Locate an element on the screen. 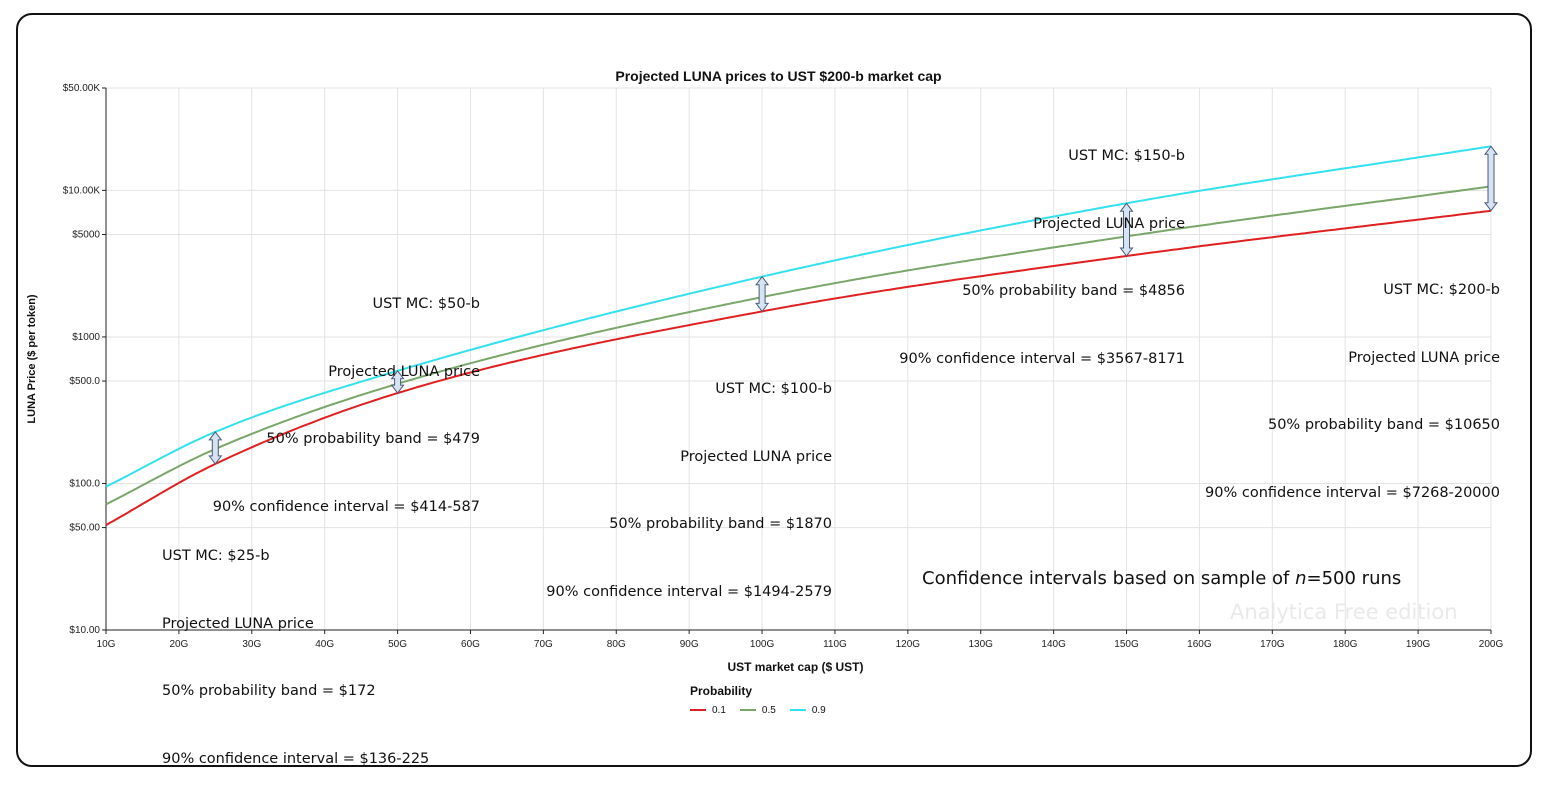 The image size is (1547, 793). note-prefix: Confidence intervals based on sample of is located at coordinates (1109, 578).